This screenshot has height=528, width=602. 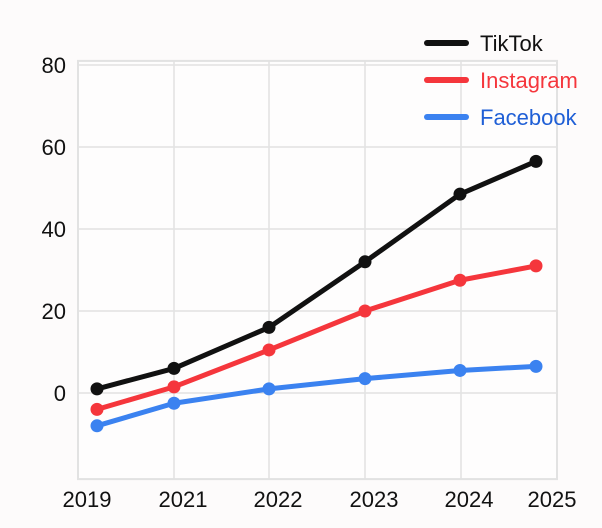 I want to click on y-tick-label: 60, so click(x=54, y=147).